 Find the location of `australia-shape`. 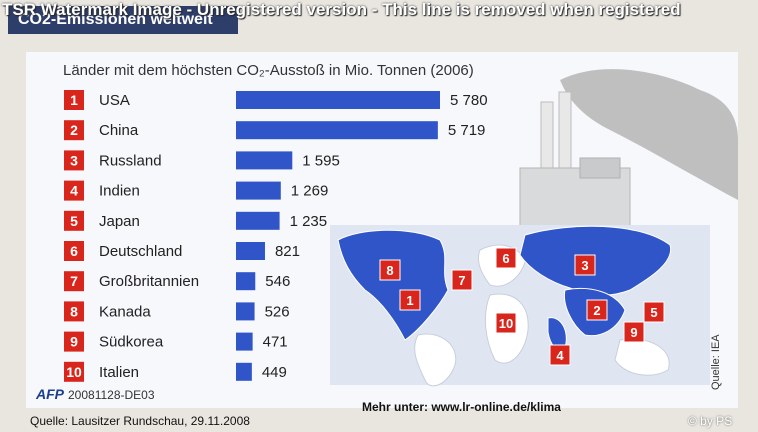

australia-shape is located at coordinates (642, 357).